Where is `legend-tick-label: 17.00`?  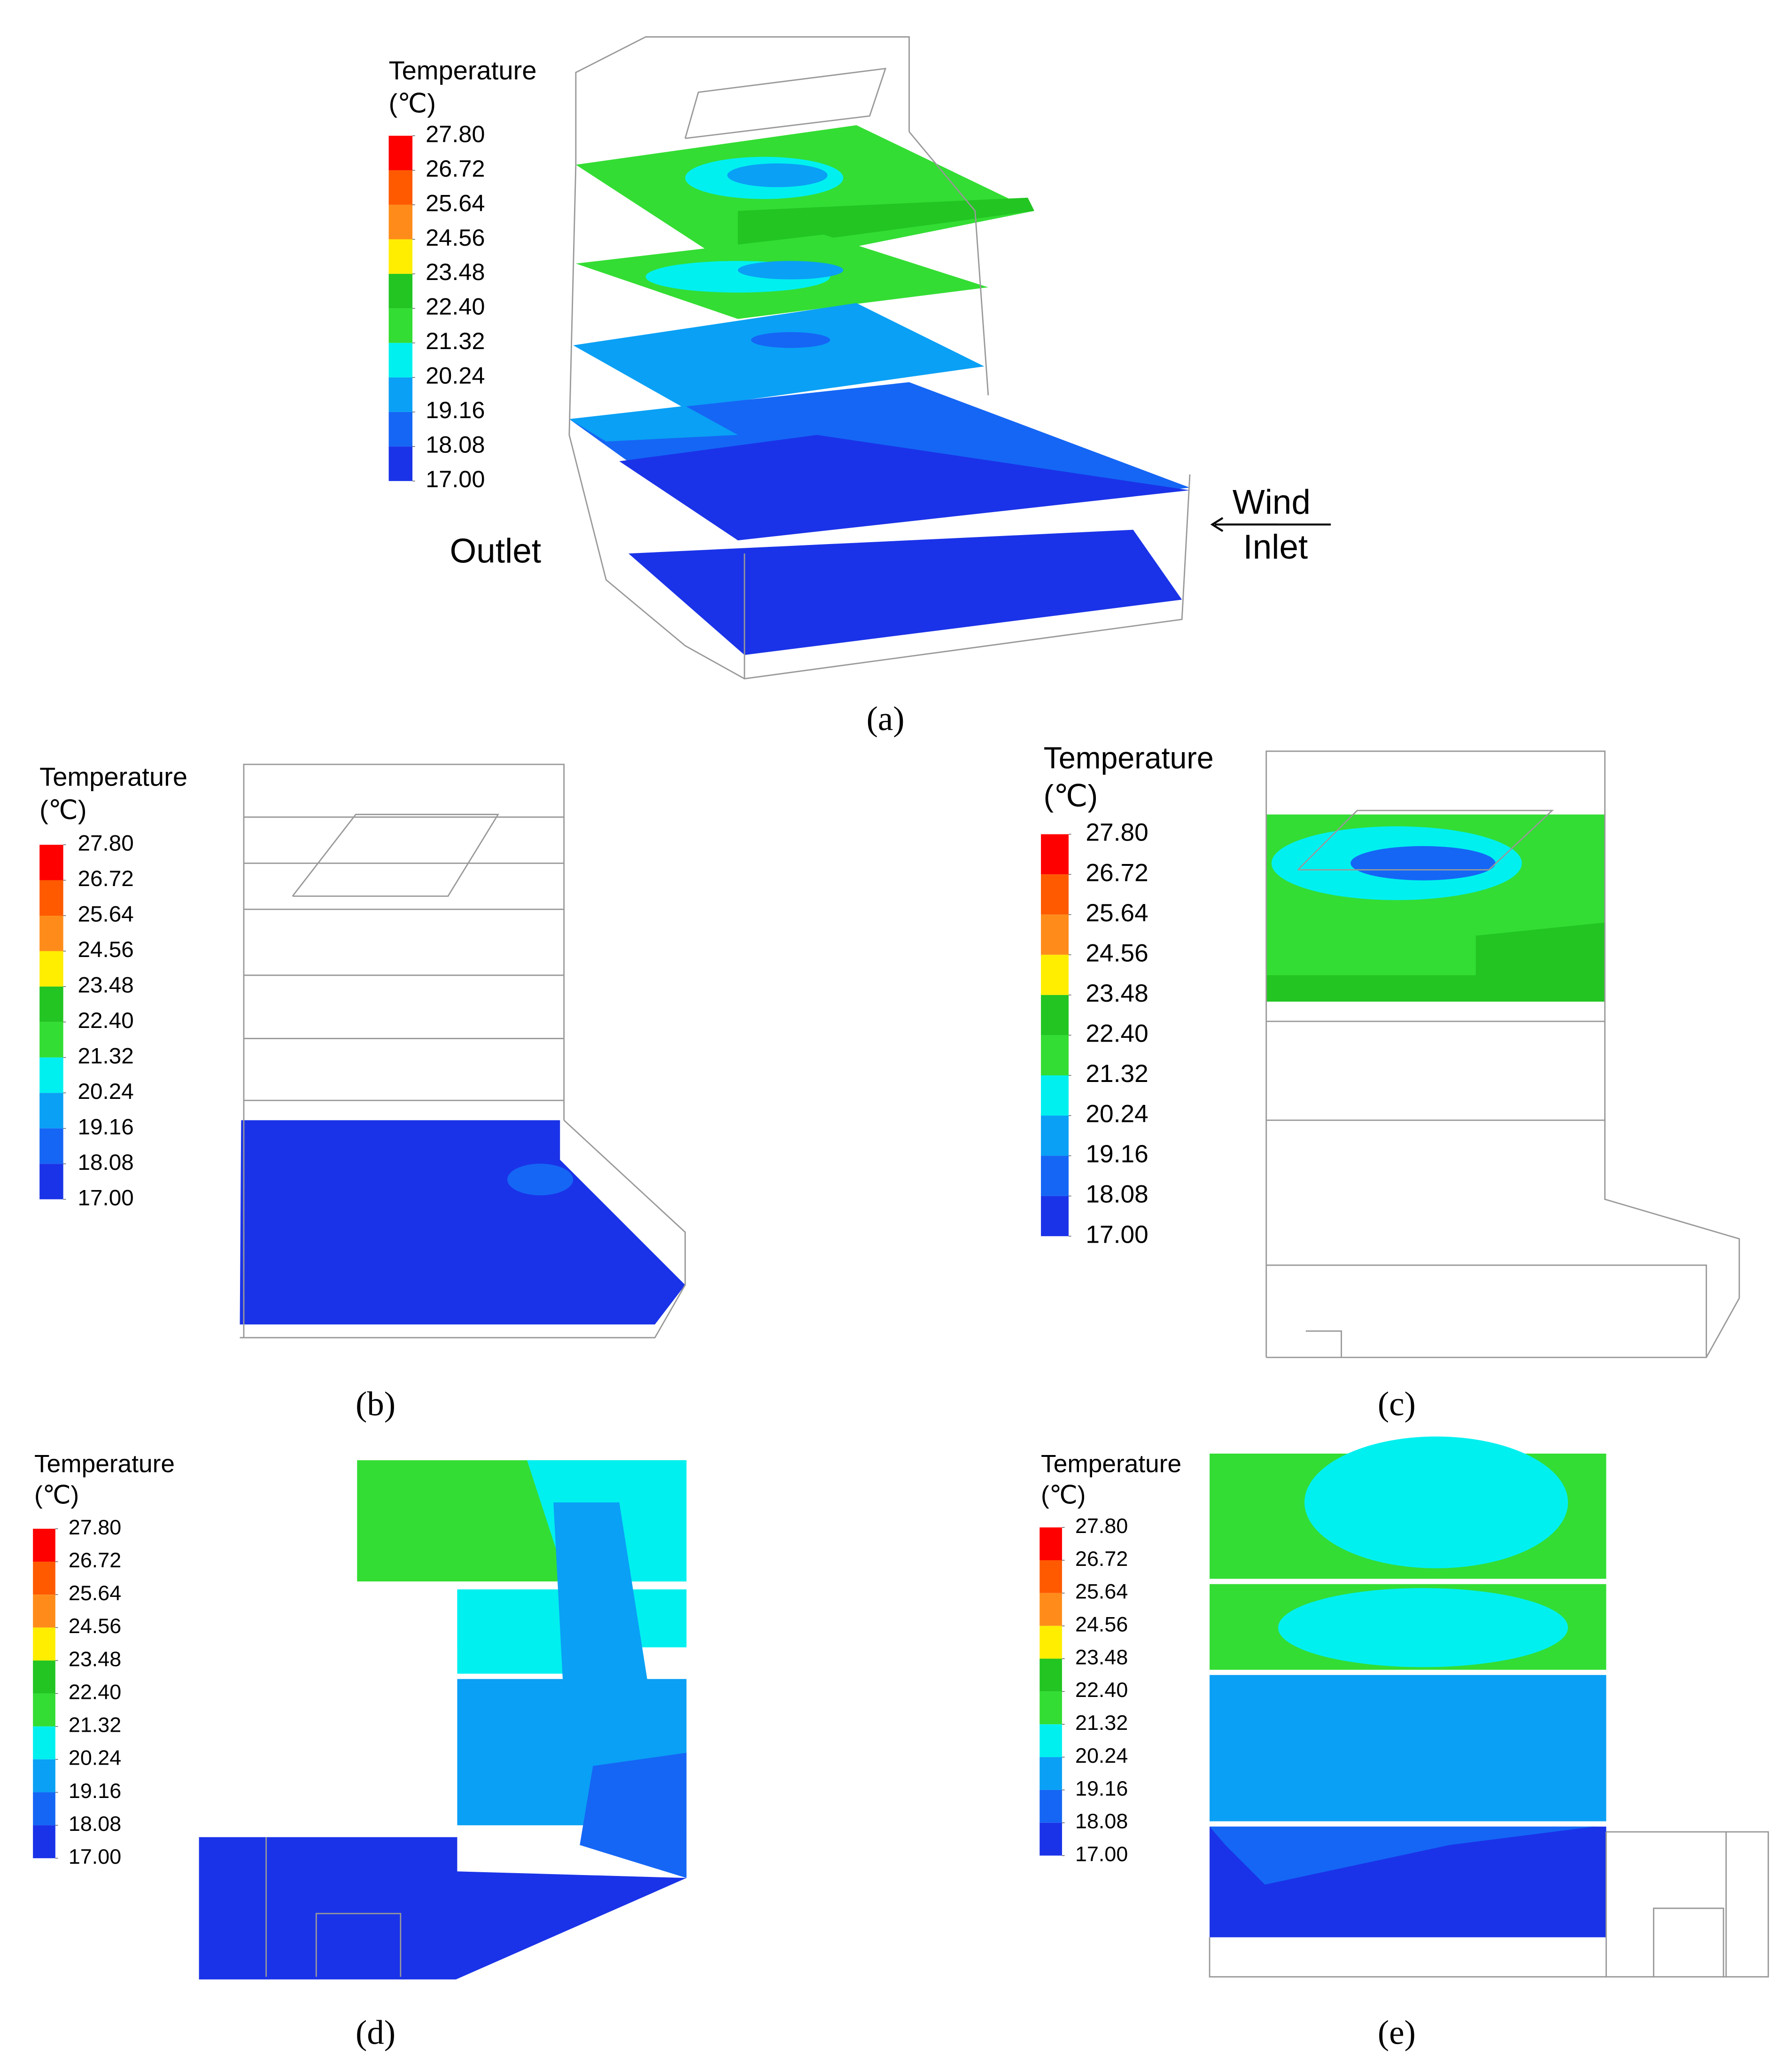
legend-tick-label: 17.00 is located at coordinates (455, 479).